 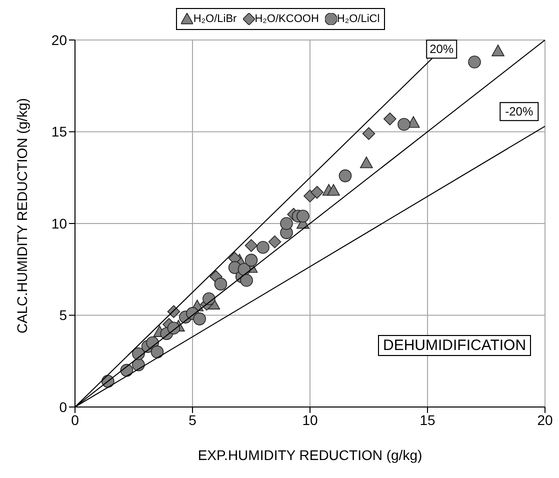 What do you see at coordinates (215, 18) in the screenshot?
I see `legend-label: H₂O/LiBr` at bounding box center [215, 18].